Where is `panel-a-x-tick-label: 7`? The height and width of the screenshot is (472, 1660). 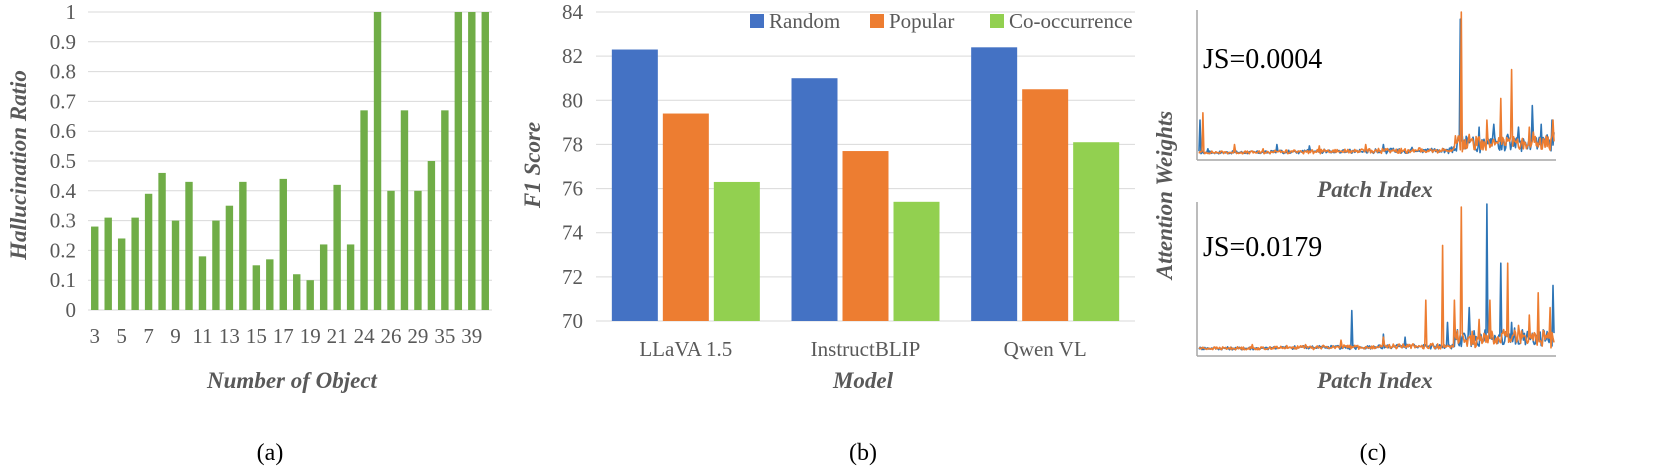 panel-a-x-tick-label: 7 is located at coordinates (148, 336).